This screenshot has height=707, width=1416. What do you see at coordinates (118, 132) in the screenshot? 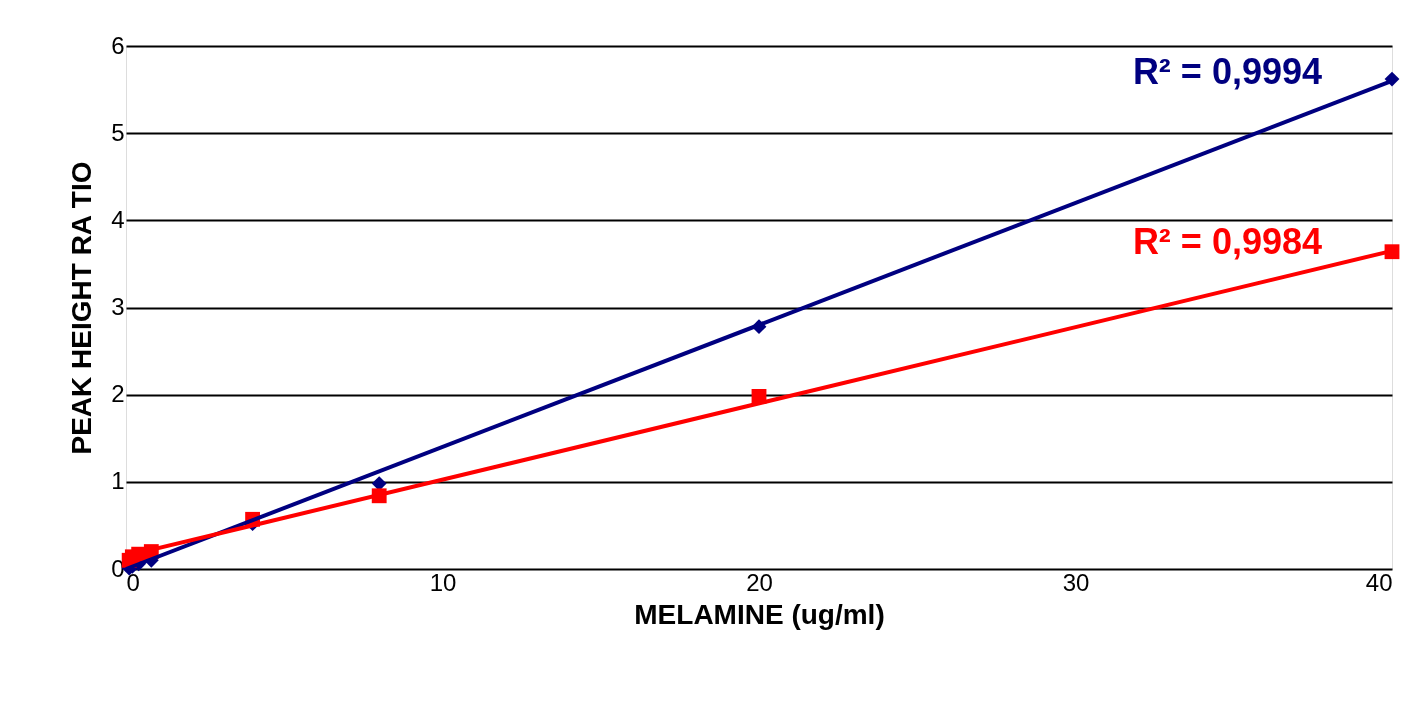
I see `y-tick-label: 5` at bounding box center [118, 132].